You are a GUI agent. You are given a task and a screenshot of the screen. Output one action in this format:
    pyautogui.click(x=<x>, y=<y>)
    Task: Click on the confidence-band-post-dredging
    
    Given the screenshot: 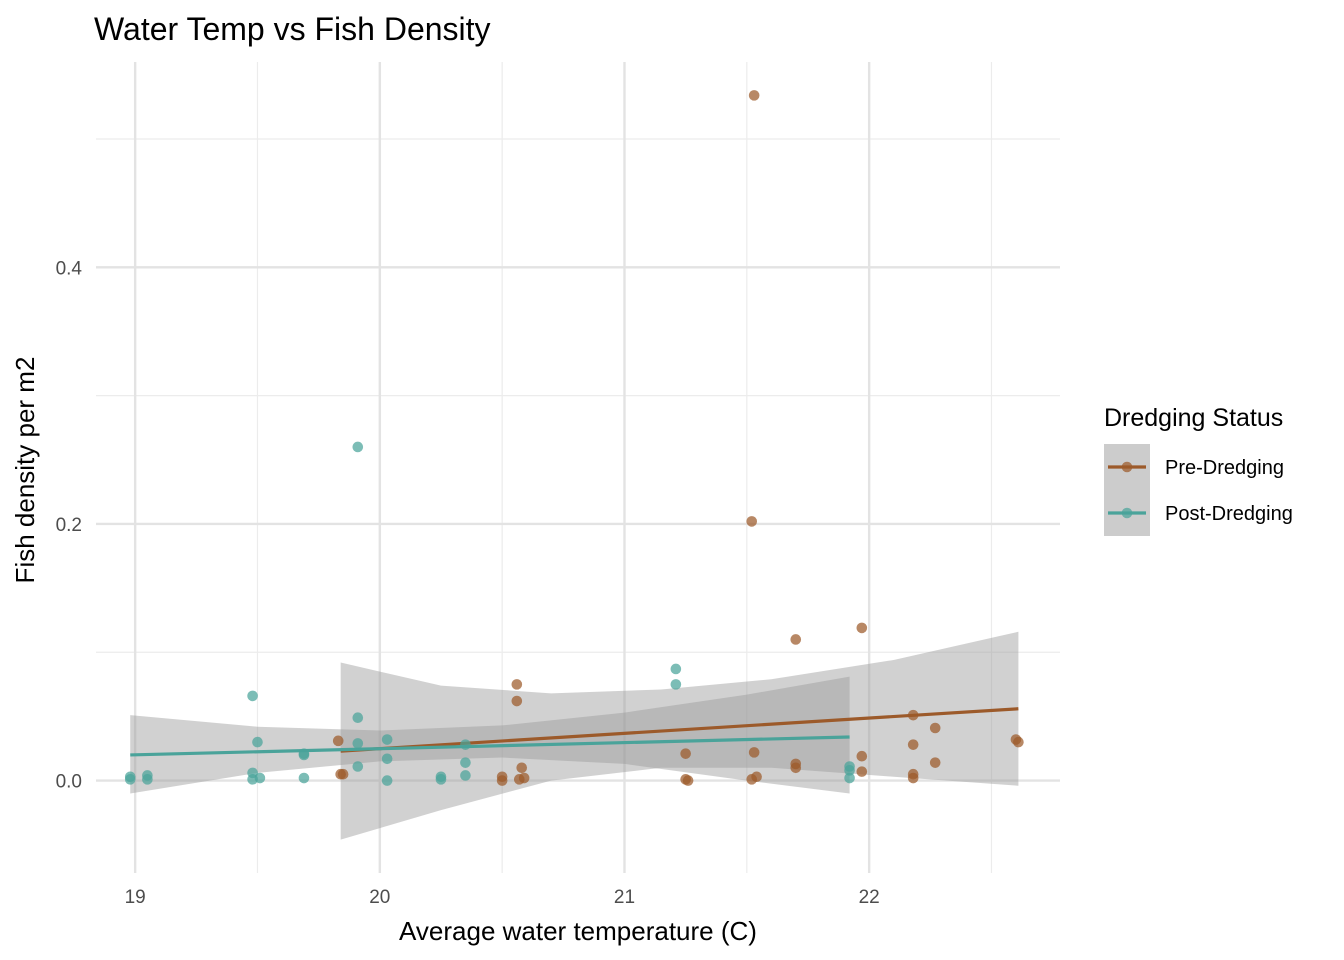 What is the action you would take?
    pyautogui.click(x=490, y=735)
    